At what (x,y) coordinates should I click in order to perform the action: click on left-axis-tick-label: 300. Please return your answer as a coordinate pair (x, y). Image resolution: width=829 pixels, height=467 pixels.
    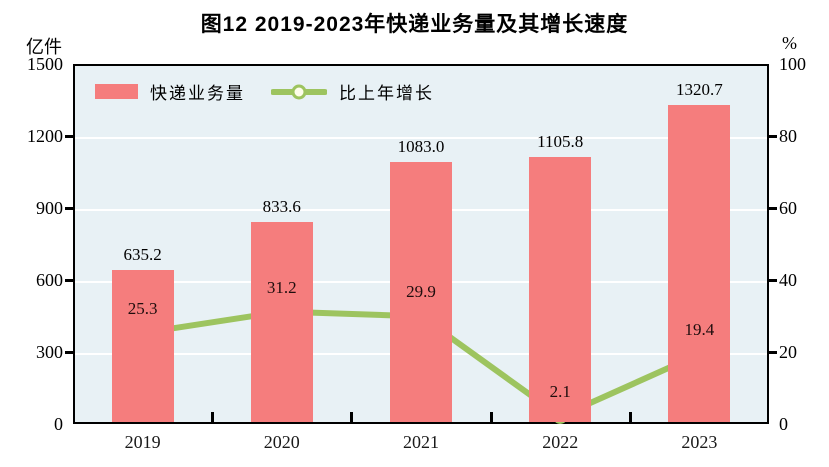
    Looking at the image, I should click on (49, 352).